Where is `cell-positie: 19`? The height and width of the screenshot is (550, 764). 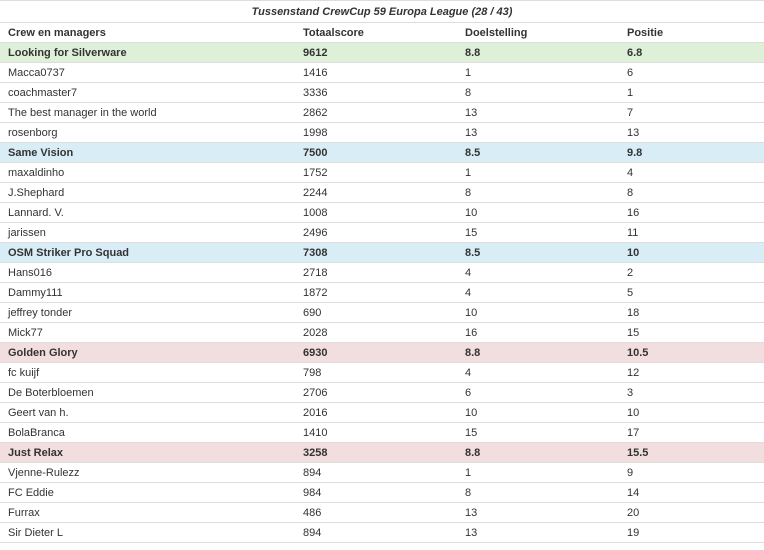 cell-positie: 19 is located at coordinates (691, 532).